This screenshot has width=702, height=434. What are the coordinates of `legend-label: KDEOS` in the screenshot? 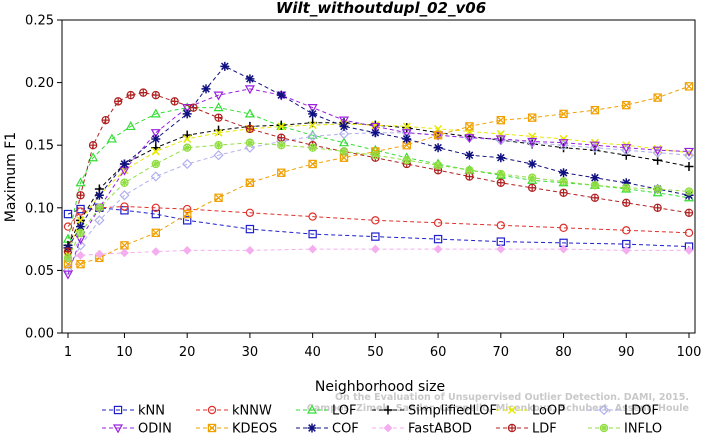 It's located at (254, 428).